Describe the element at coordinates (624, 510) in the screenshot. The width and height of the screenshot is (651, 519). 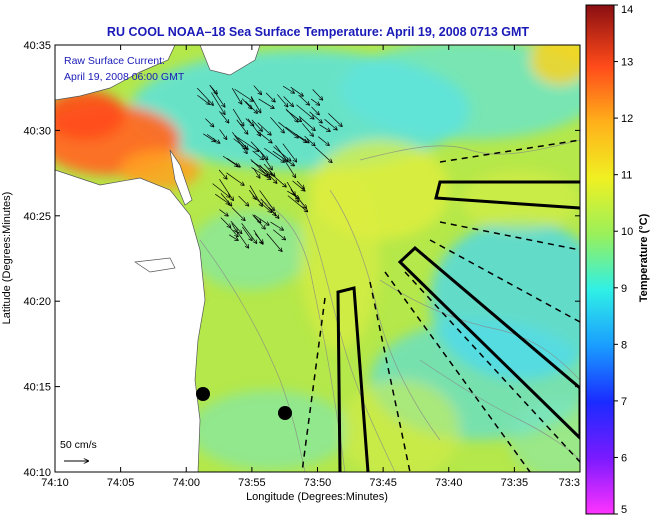
I see `colorbar-tick-label: 5` at that location.